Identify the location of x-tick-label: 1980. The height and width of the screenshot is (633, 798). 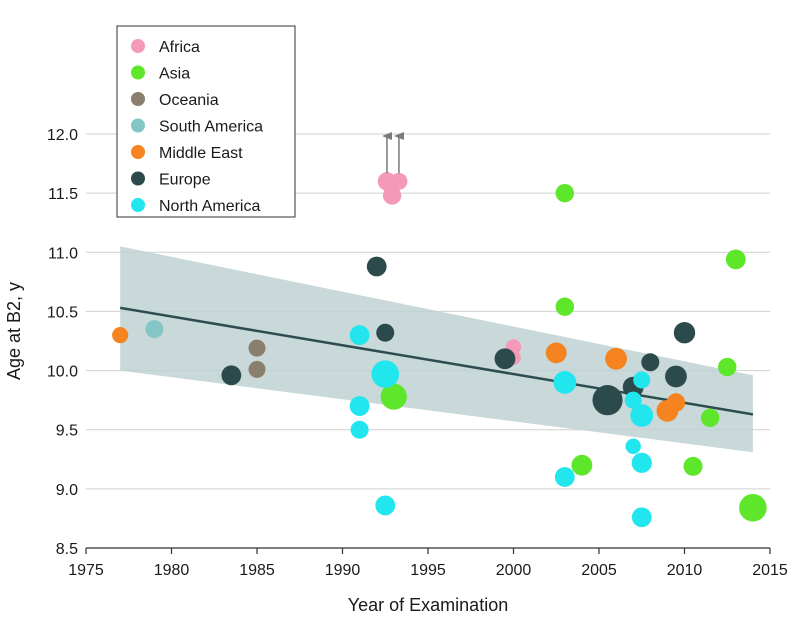
(172, 570).